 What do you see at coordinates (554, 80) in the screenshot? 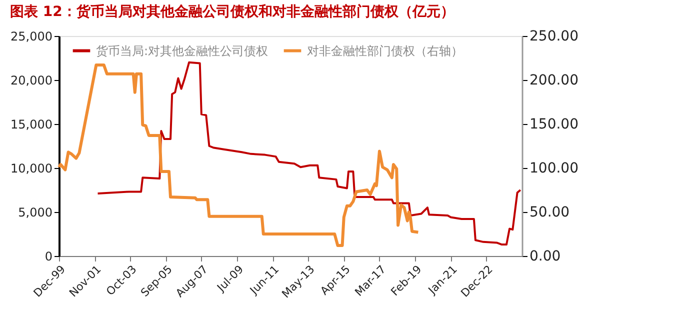
I see `y2-tick-label: 200.00` at bounding box center [554, 80].